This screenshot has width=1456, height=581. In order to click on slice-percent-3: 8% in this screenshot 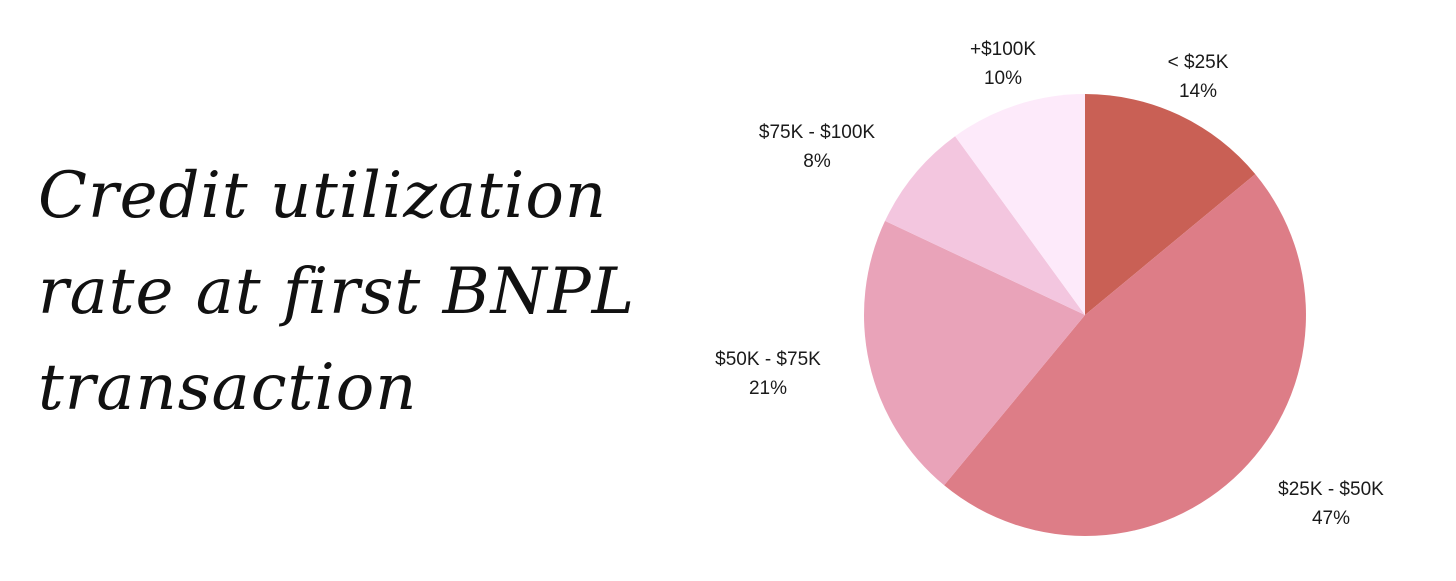, I will do `click(817, 161)`.